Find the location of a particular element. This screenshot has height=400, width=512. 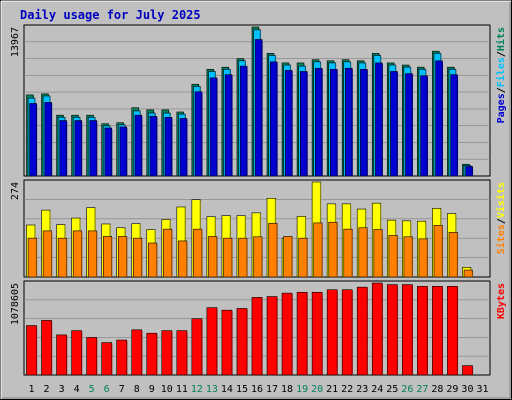

bar-kbytes-day-30-body is located at coordinates (467, 370).